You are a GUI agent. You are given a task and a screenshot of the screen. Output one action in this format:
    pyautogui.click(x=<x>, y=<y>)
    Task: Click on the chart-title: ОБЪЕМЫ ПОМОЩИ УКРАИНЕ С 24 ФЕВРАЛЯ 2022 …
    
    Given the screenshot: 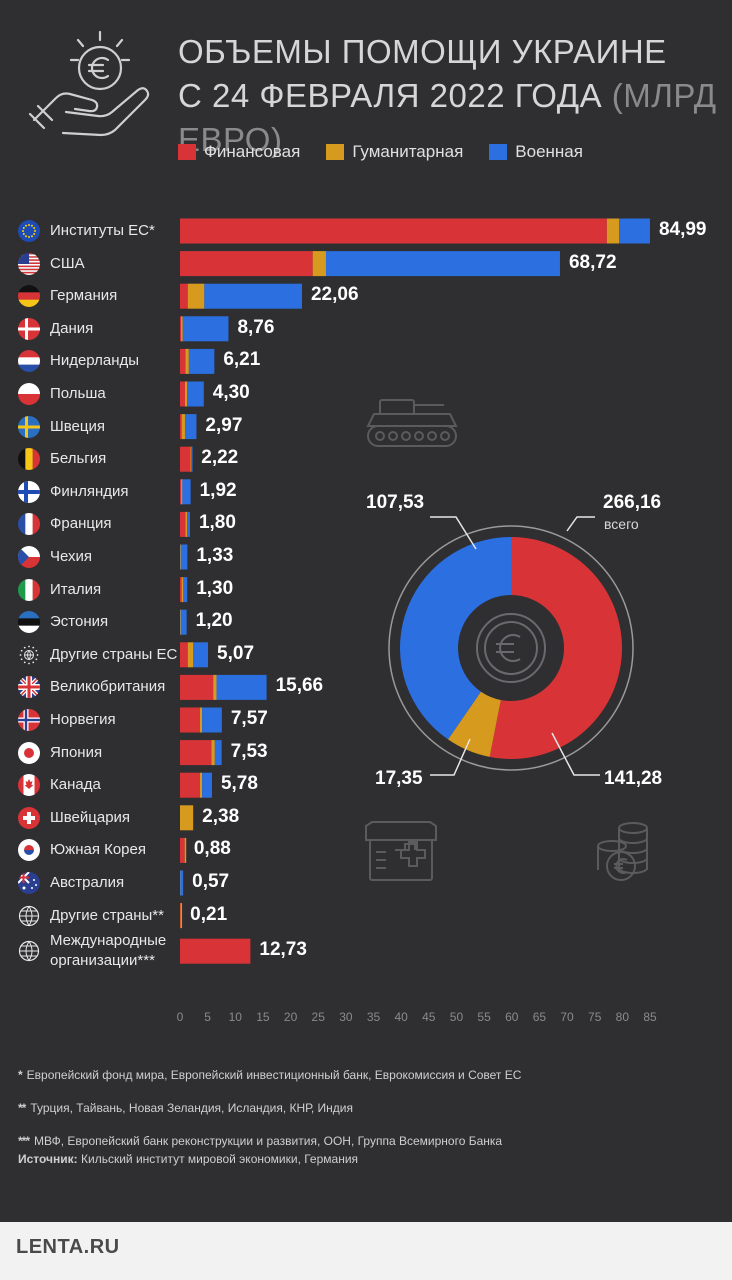 What is the action you would take?
    pyautogui.click(x=455, y=96)
    